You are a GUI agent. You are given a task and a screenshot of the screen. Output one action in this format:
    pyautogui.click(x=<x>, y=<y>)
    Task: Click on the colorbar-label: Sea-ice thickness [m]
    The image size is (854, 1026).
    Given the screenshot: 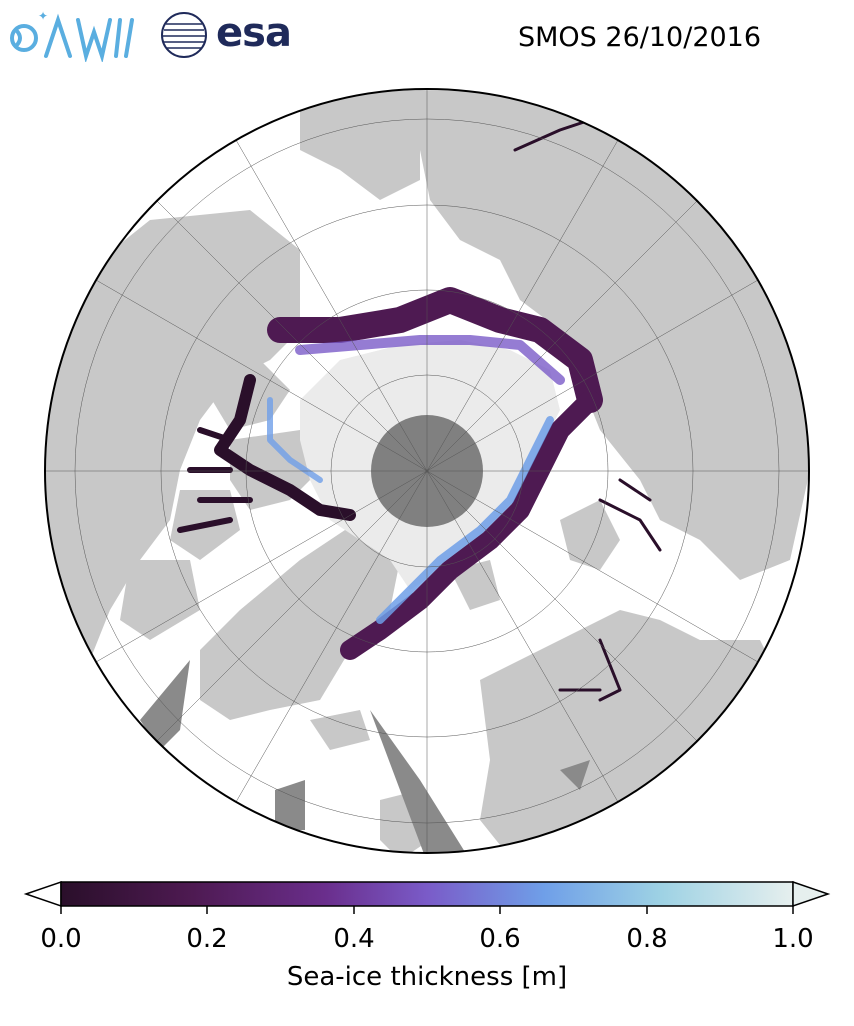 What is the action you would take?
    pyautogui.click(x=427, y=977)
    